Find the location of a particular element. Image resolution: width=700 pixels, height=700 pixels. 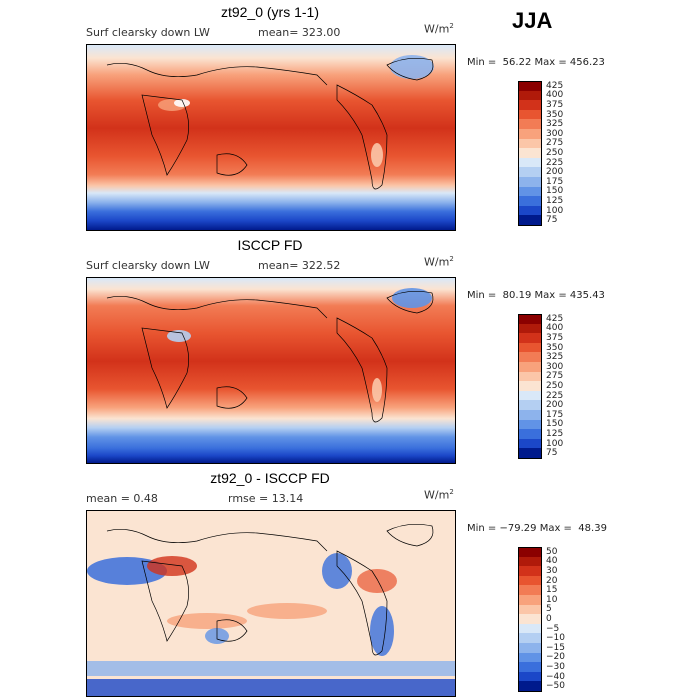

colorbar-tick-label: 30 is located at coordinates (552, 571).